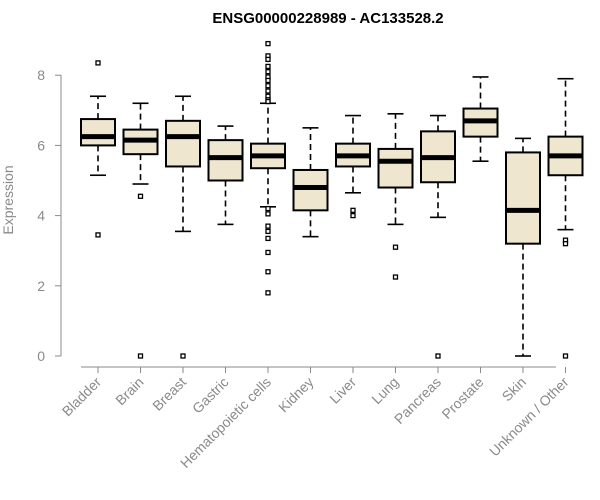 The width and height of the screenshot is (600, 500). I want to click on x-tick-label: Unknown / Other, so click(529, 417).